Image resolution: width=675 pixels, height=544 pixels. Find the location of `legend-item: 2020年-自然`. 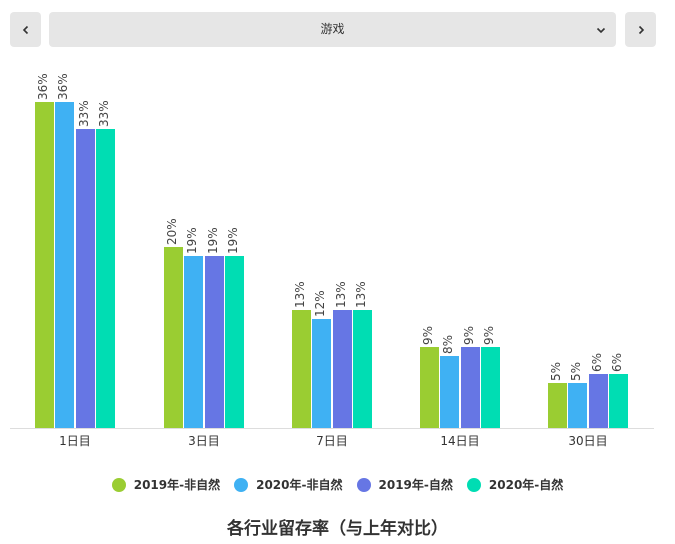

legend-item: 2020年-自然 is located at coordinates (515, 484).